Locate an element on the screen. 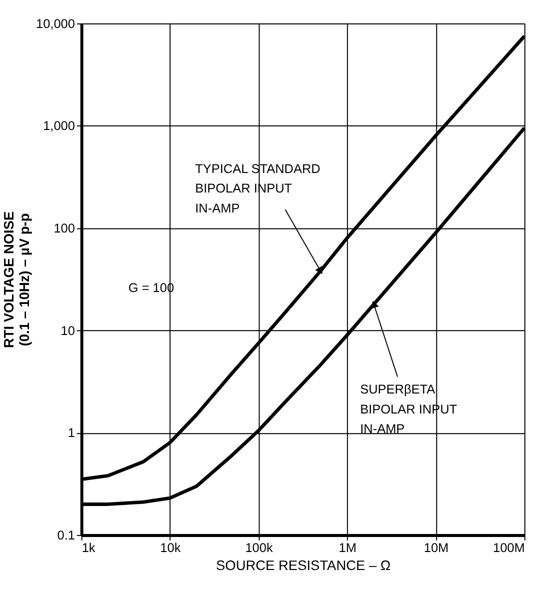 The image size is (542, 595). y-tick-label: 10,000 is located at coordinates (55, 23).